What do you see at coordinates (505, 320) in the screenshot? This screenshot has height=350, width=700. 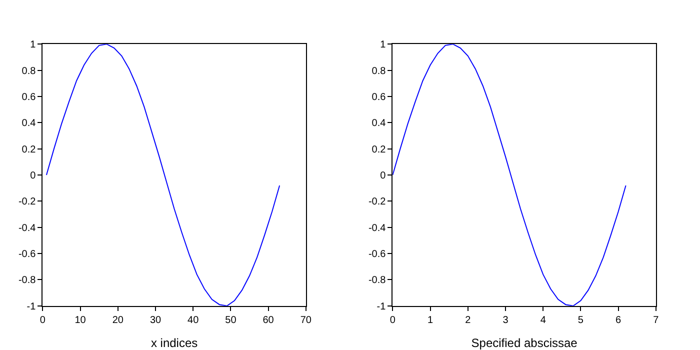 I see `x-tick-label: 3` at bounding box center [505, 320].